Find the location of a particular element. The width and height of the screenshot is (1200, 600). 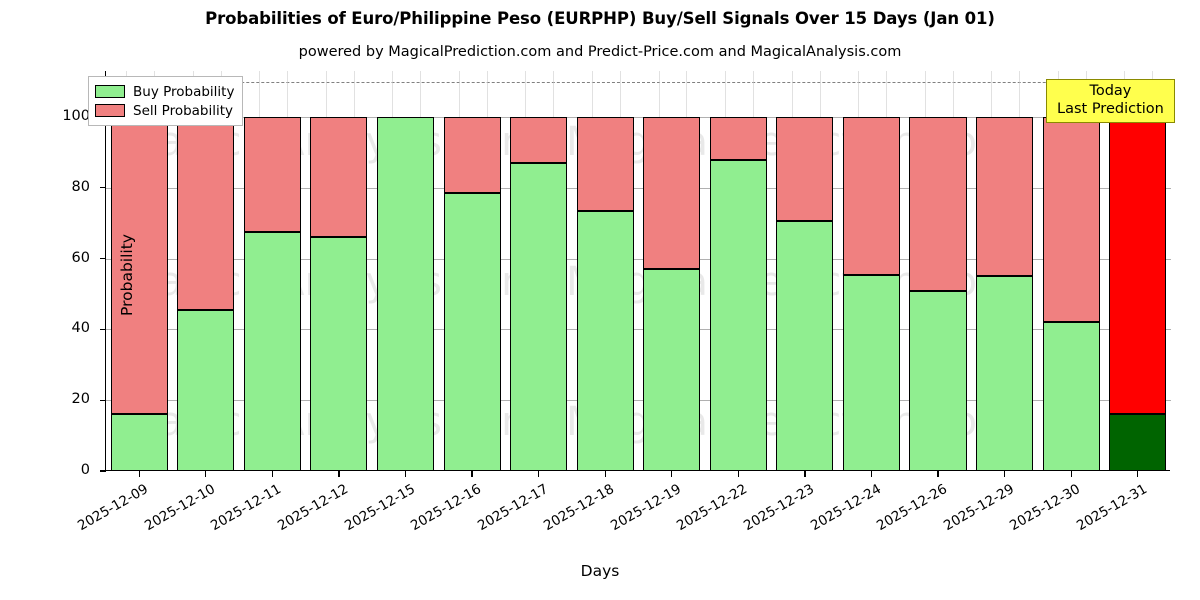

y-axis-title: Probability is located at coordinates (126, 275).